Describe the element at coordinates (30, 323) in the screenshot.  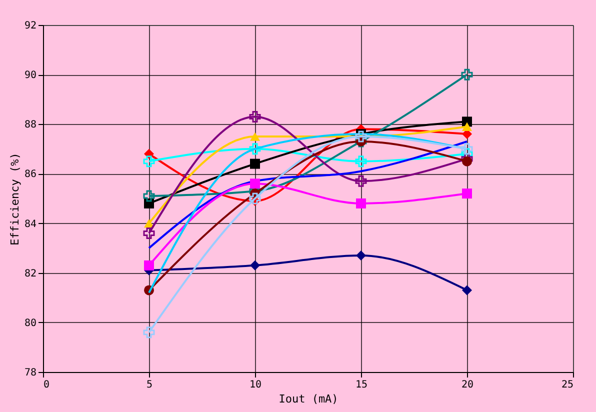
I see `y-tick-label: 80` at that location.